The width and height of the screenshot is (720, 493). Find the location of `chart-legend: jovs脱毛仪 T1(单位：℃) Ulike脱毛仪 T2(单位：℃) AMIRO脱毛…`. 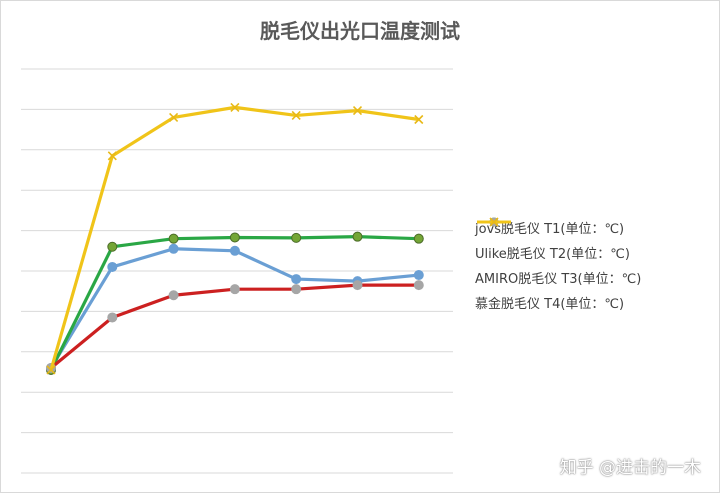

chart-legend: jovs脱毛仪 T1(单位：℃) Ulike脱毛仪 T2(单位：℃) AMIRO脱毛… is located at coordinates (558, 265).